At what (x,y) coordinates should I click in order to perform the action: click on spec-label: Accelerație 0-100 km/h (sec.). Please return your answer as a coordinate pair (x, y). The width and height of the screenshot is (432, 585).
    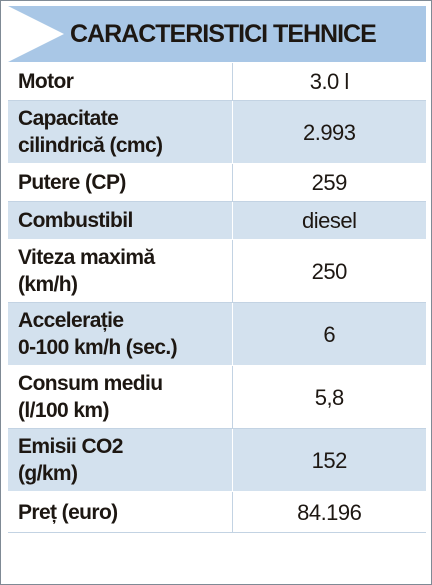
    Looking at the image, I should click on (120, 334).